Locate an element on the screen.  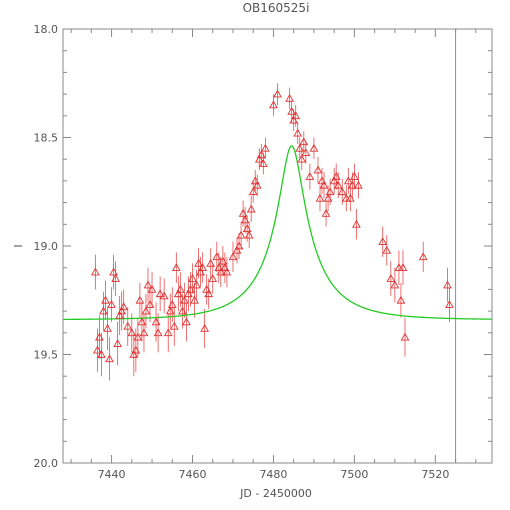
x-tick-label: 7440 is located at coordinates (112, 474).